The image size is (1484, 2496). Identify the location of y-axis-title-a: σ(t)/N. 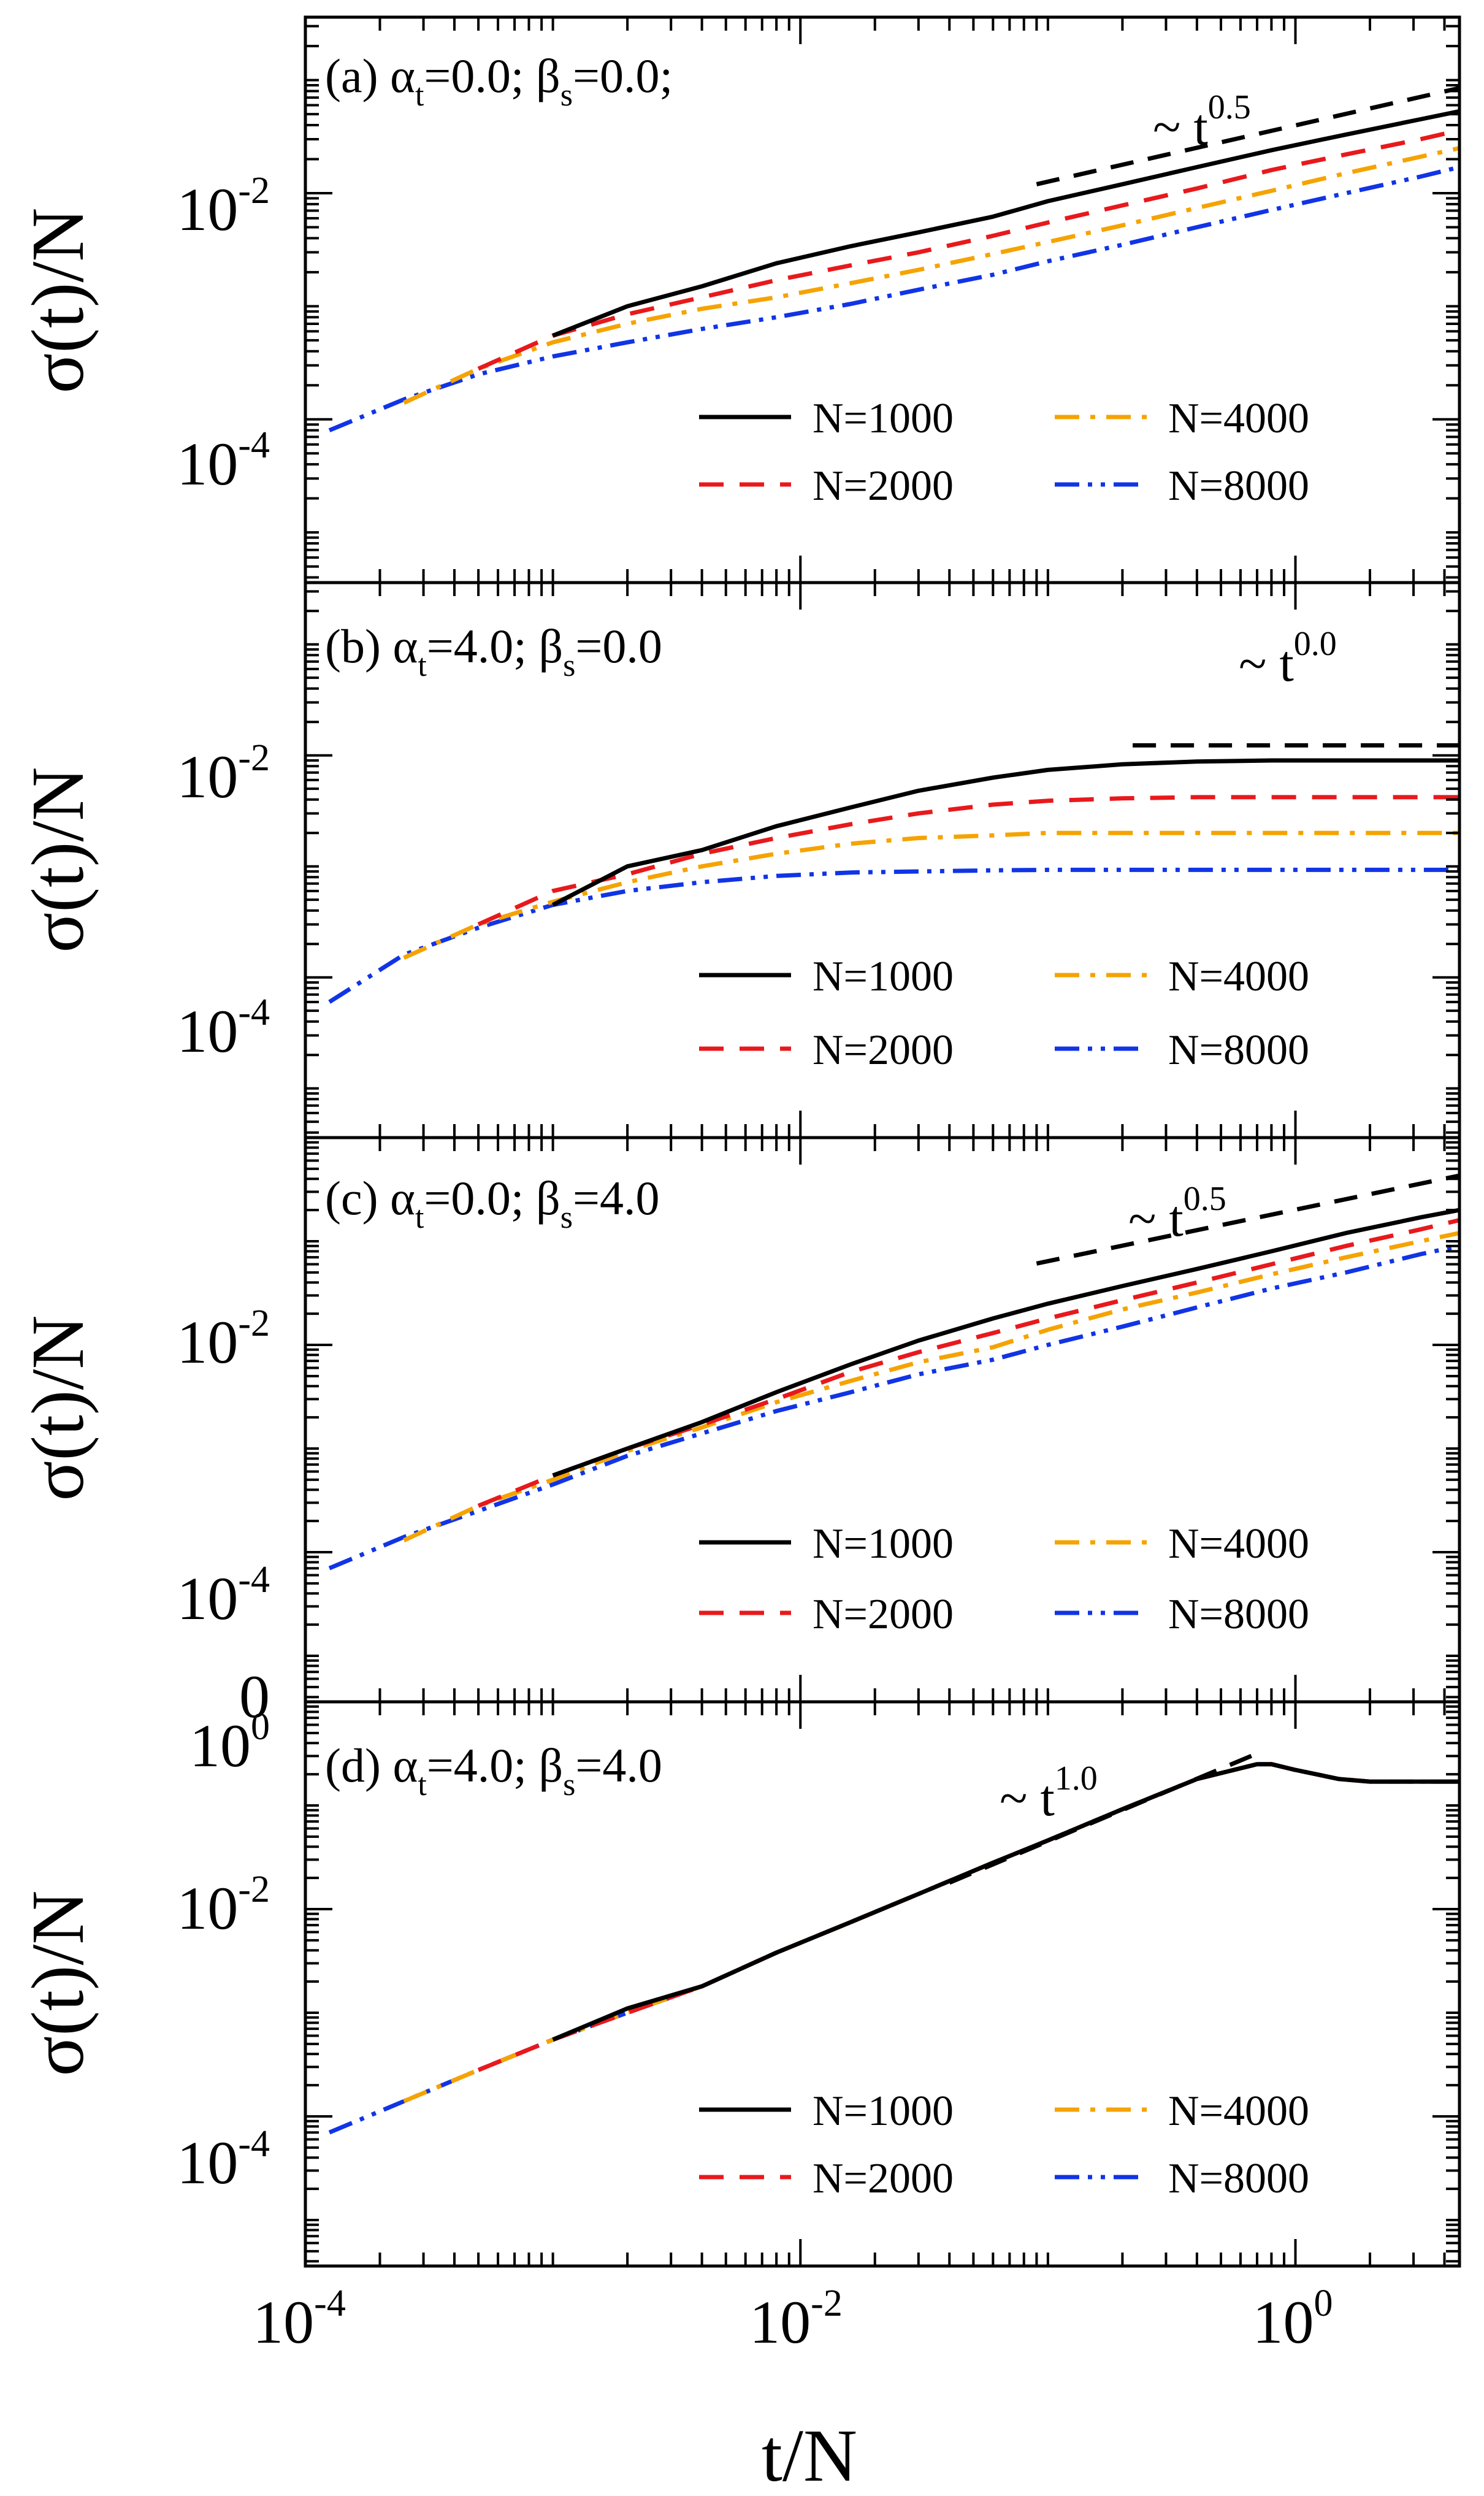
(58, 301).